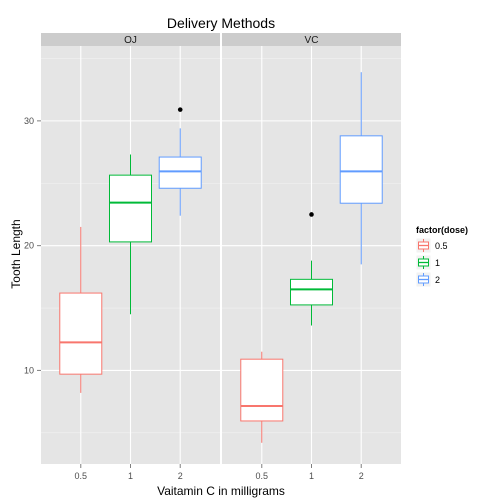 The height and width of the screenshot is (504, 504). I want to click on legend-key-0.5: 0.5, so click(431, 245).